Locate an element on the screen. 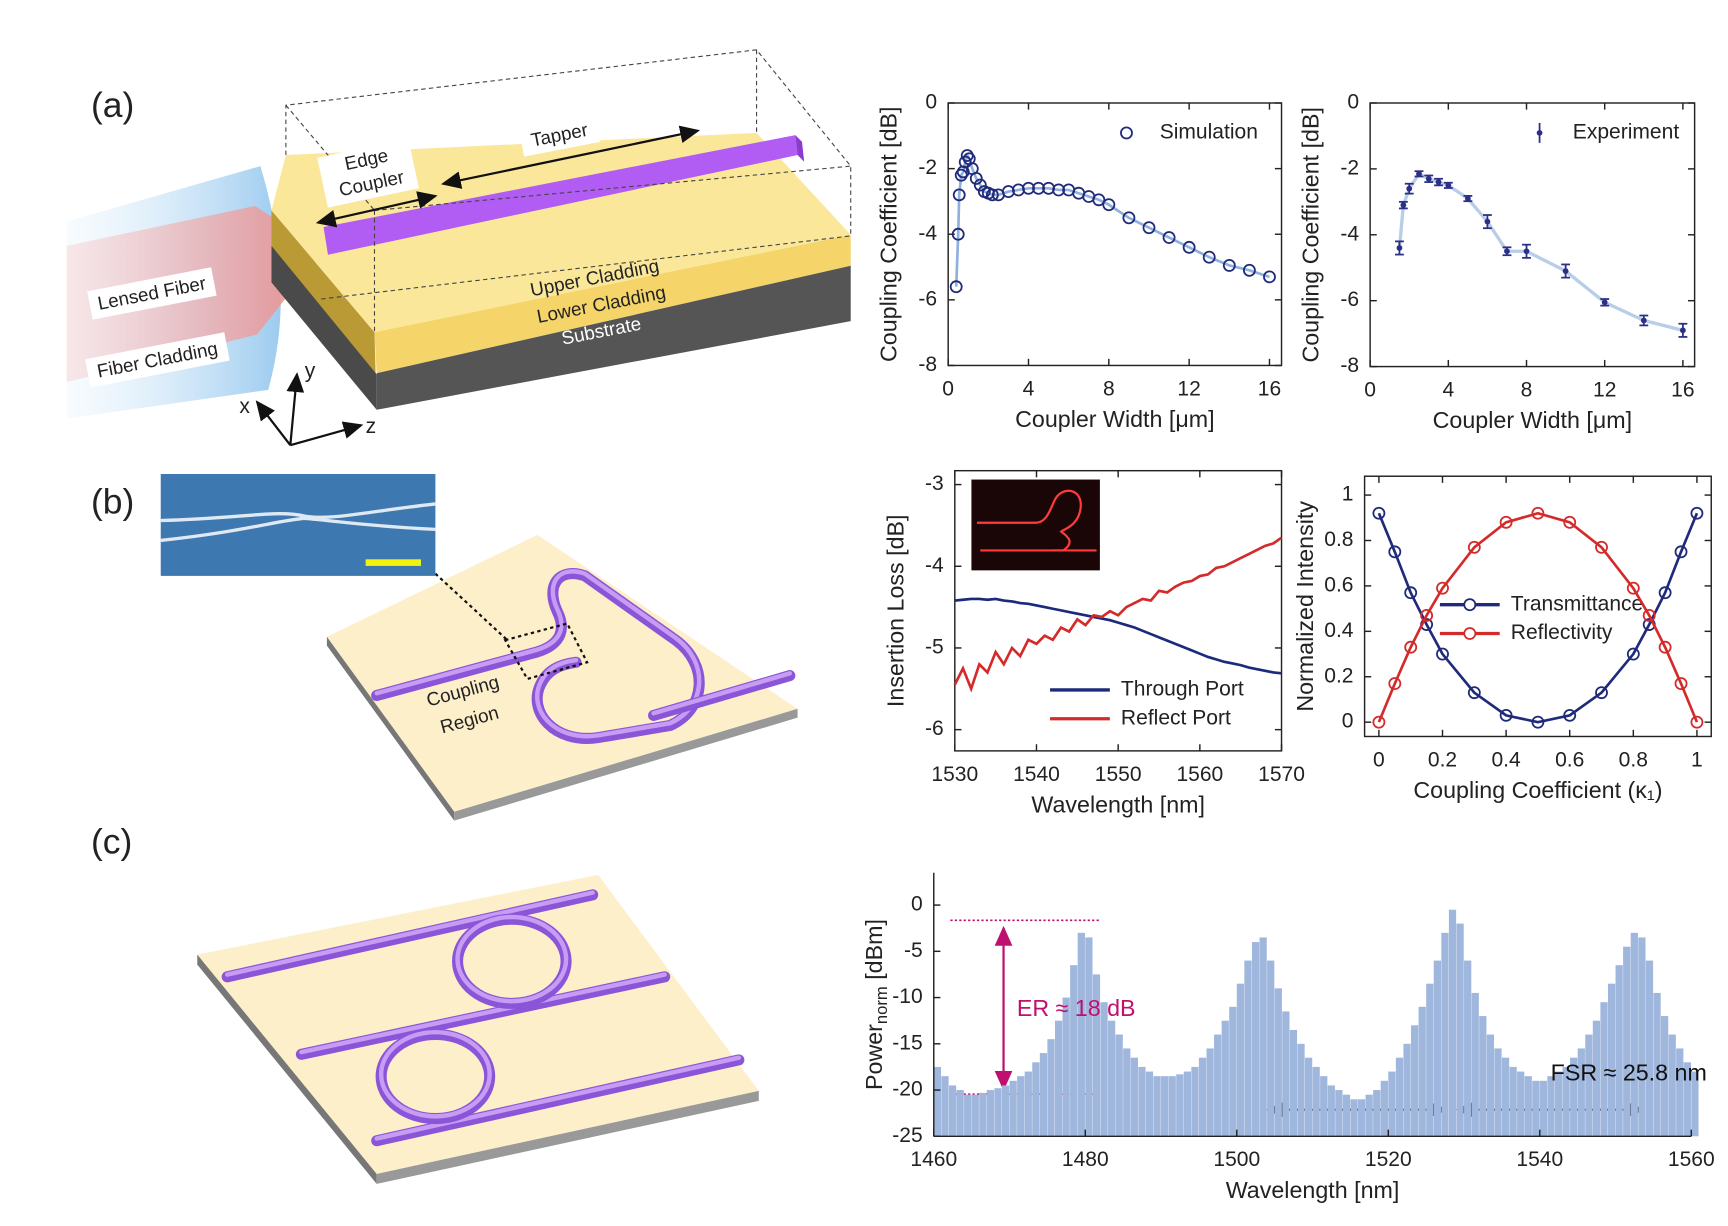 The width and height of the screenshot is (1728, 1226). x-tick-label: 1550 is located at coordinates (1118, 774).